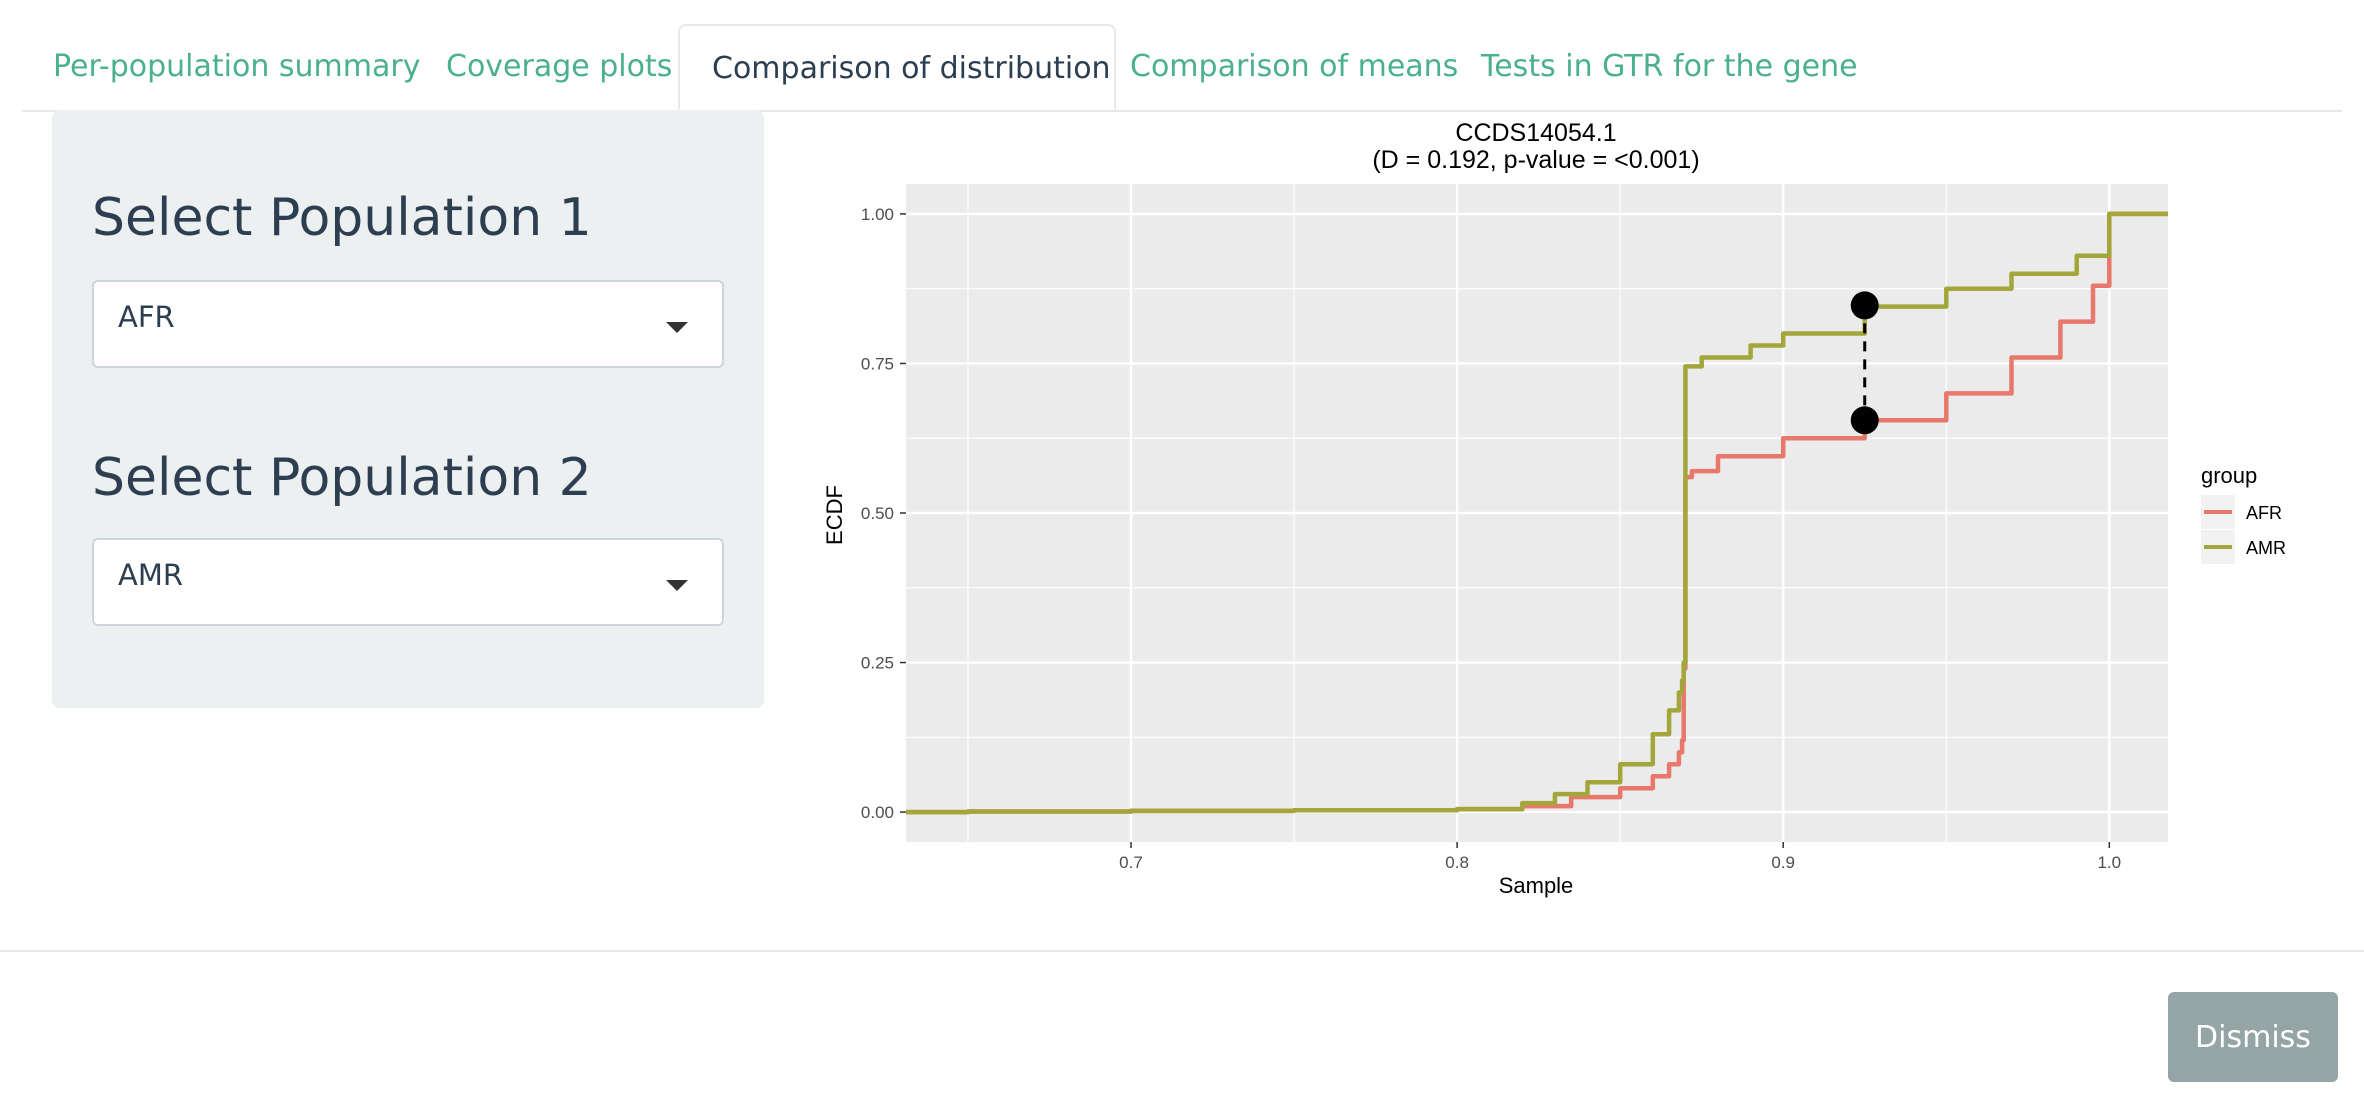 The height and width of the screenshot is (1094, 2364). Describe the element at coordinates (2229, 475) in the screenshot. I see `legend-title: group` at that location.